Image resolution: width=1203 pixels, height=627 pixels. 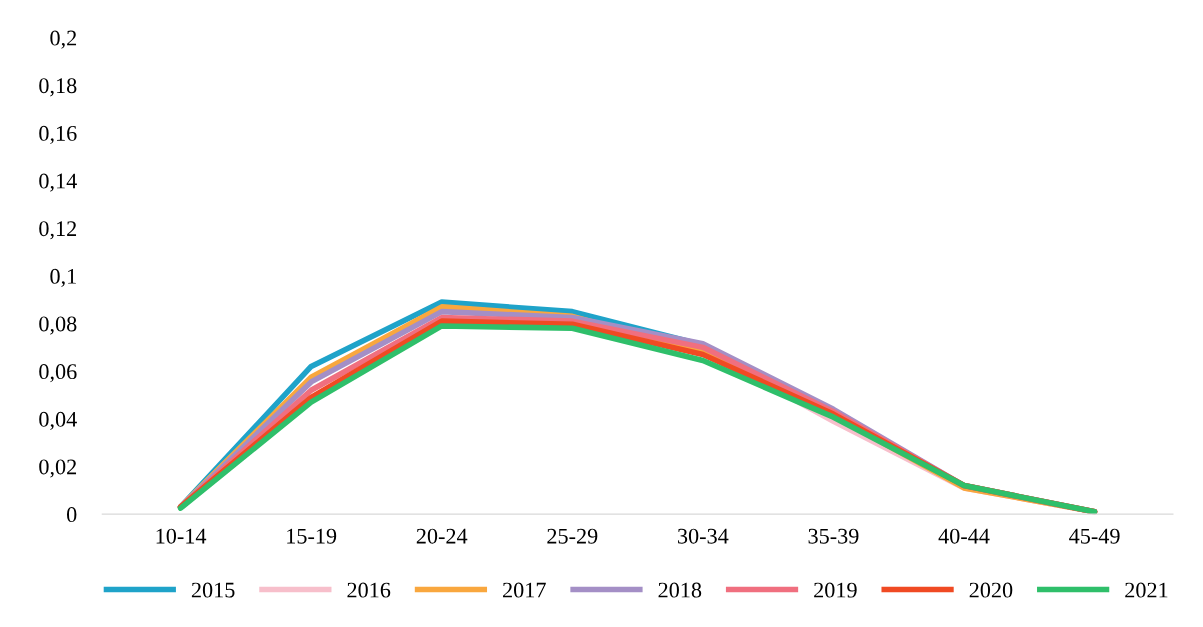 What do you see at coordinates (524, 590) in the screenshot?
I see `legend-label: 2017` at bounding box center [524, 590].